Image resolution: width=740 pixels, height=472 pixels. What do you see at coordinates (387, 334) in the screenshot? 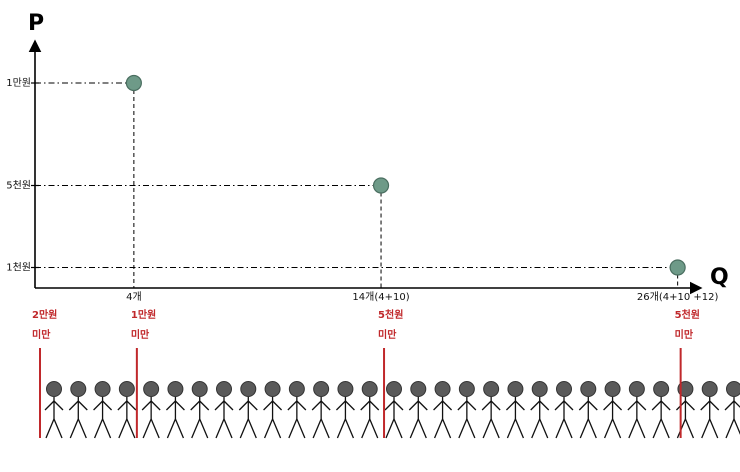
I see `threshold-sublabel-2: 미만` at bounding box center [387, 334].